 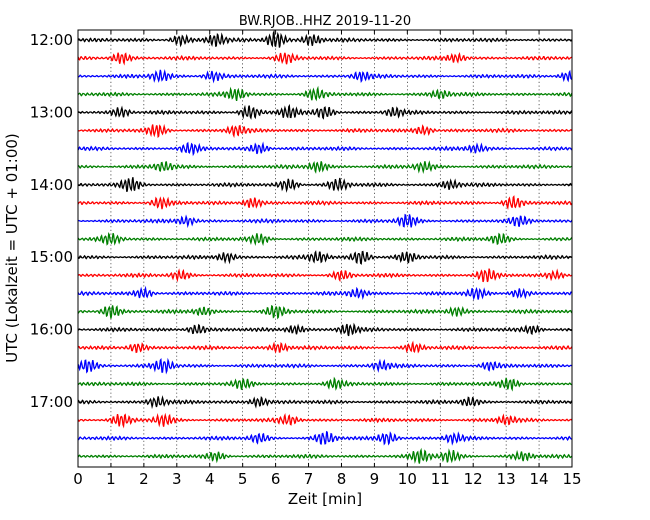 What do you see at coordinates (210, 479) in the screenshot?
I see `x-tick-label: 4` at bounding box center [210, 479].